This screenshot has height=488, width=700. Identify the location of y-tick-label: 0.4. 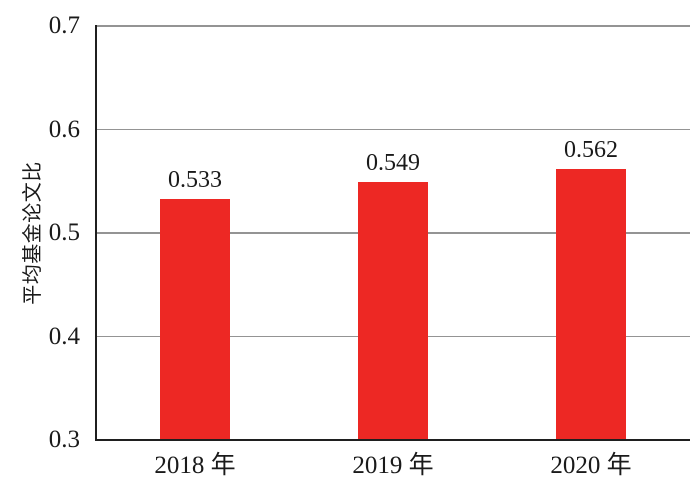
(64, 336).